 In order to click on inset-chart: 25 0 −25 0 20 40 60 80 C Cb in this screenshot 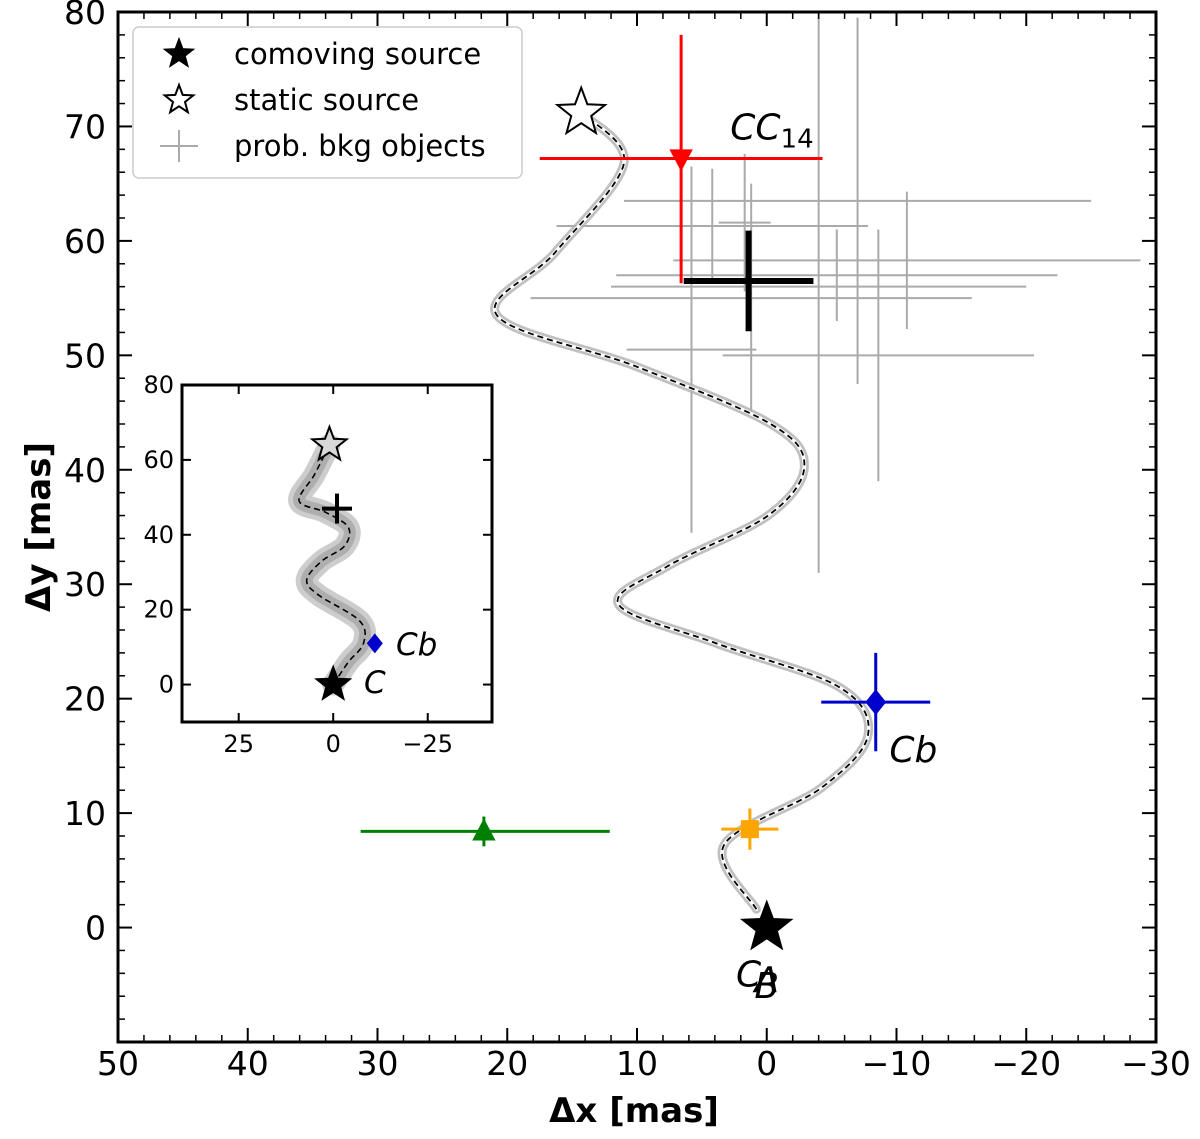, I will do `click(318, 564)`.